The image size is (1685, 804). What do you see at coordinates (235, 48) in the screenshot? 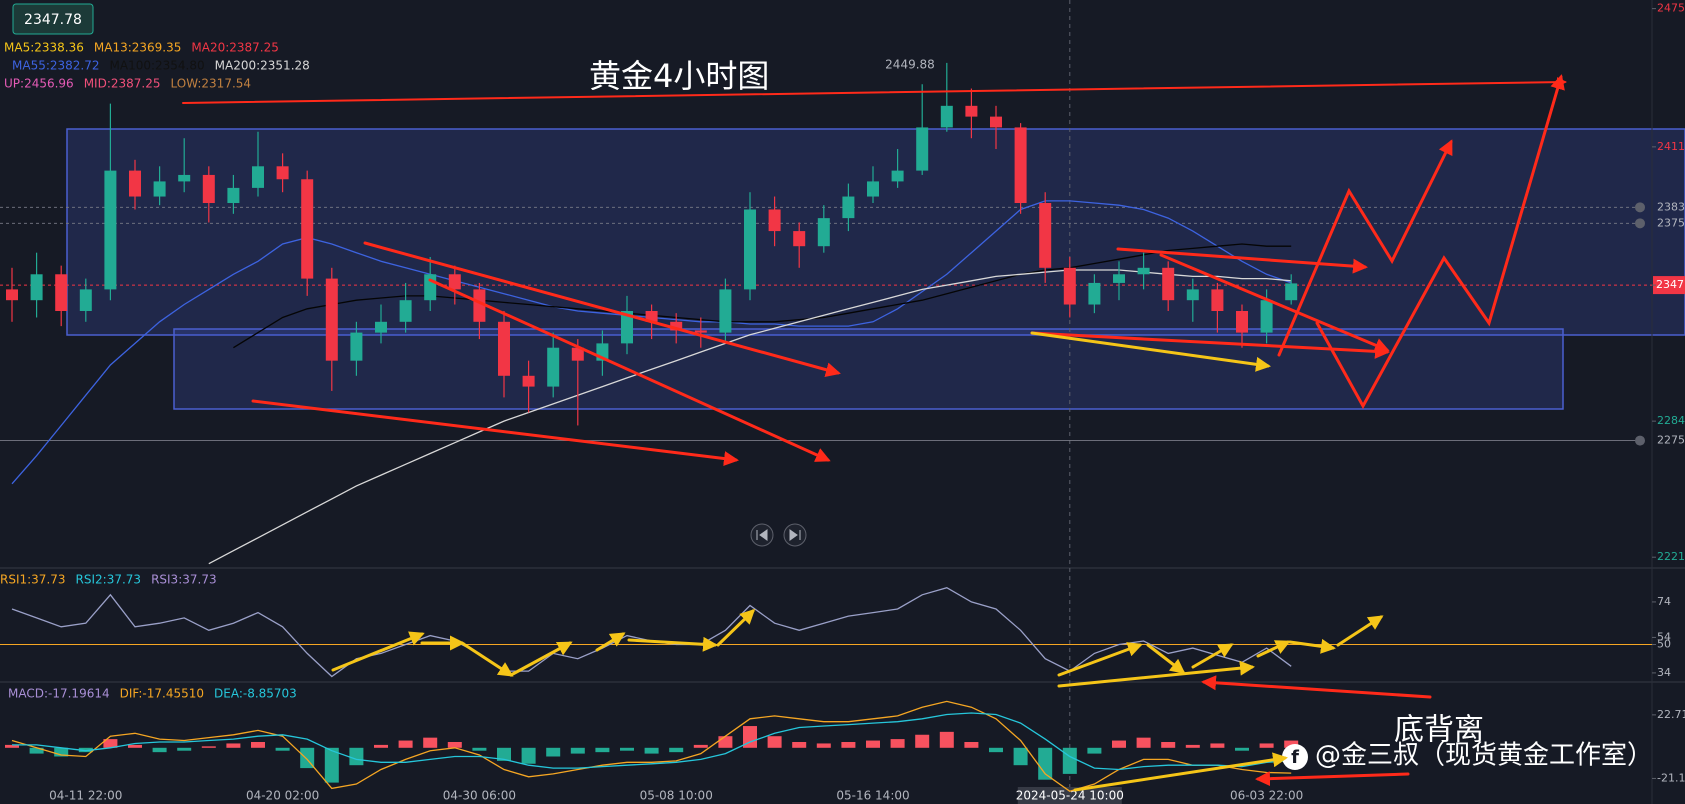
I see `legend-entry: MA20:2387.25` at bounding box center [235, 48].